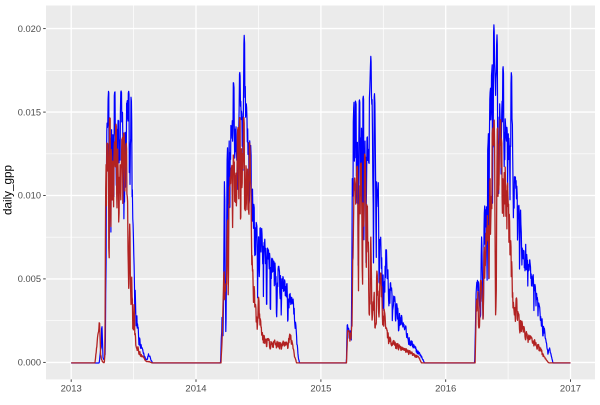  What do you see at coordinates (29, 363) in the screenshot?
I see `svg-text: 0.000` at bounding box center [29, 363].